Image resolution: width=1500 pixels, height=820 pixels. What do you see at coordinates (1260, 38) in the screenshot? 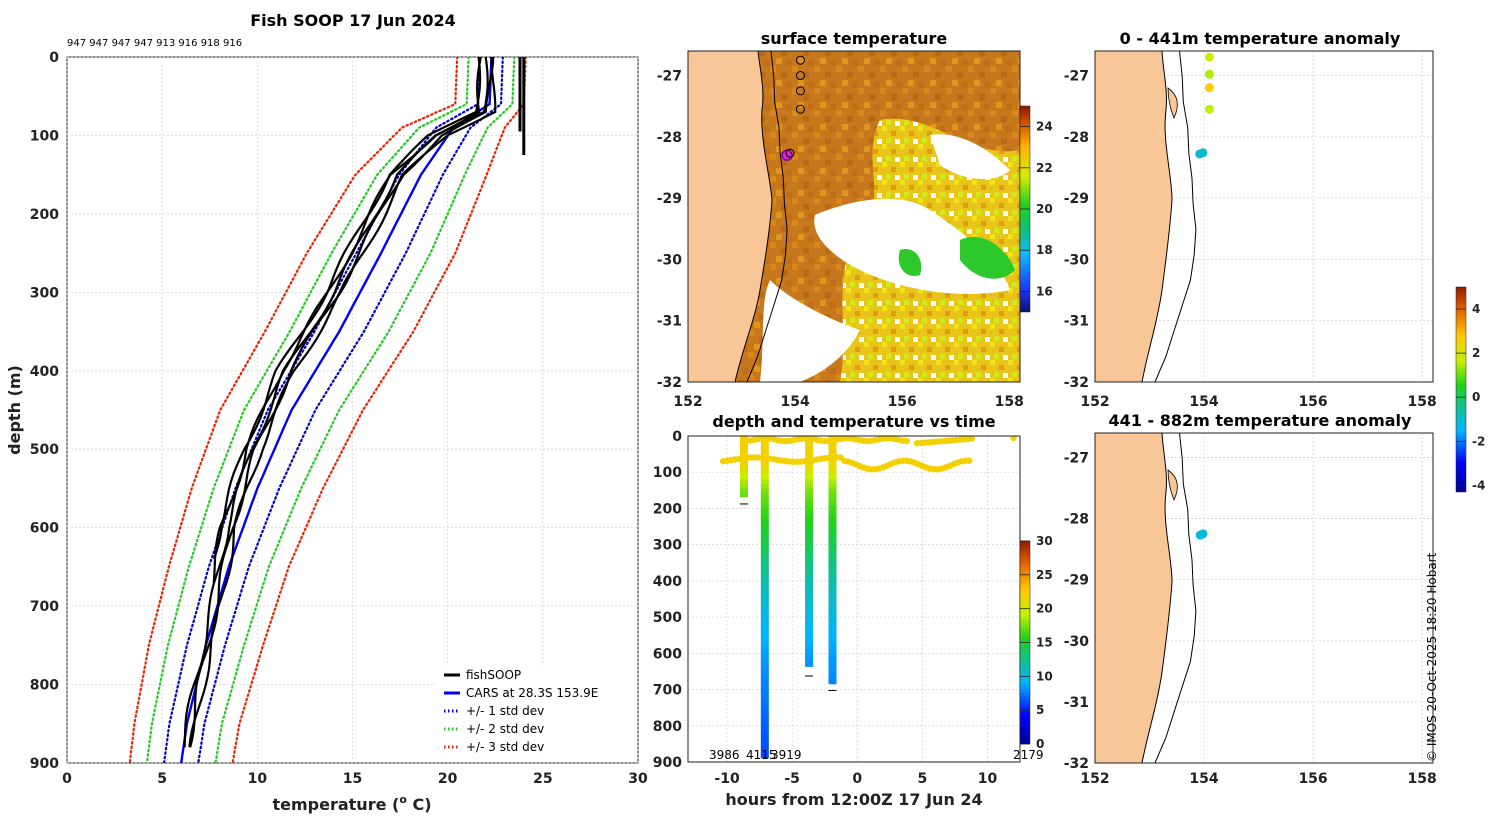
I see `anomaly-shallow-title: 0 - 441m temperature anomaly` at bounding box center [1260, 38].